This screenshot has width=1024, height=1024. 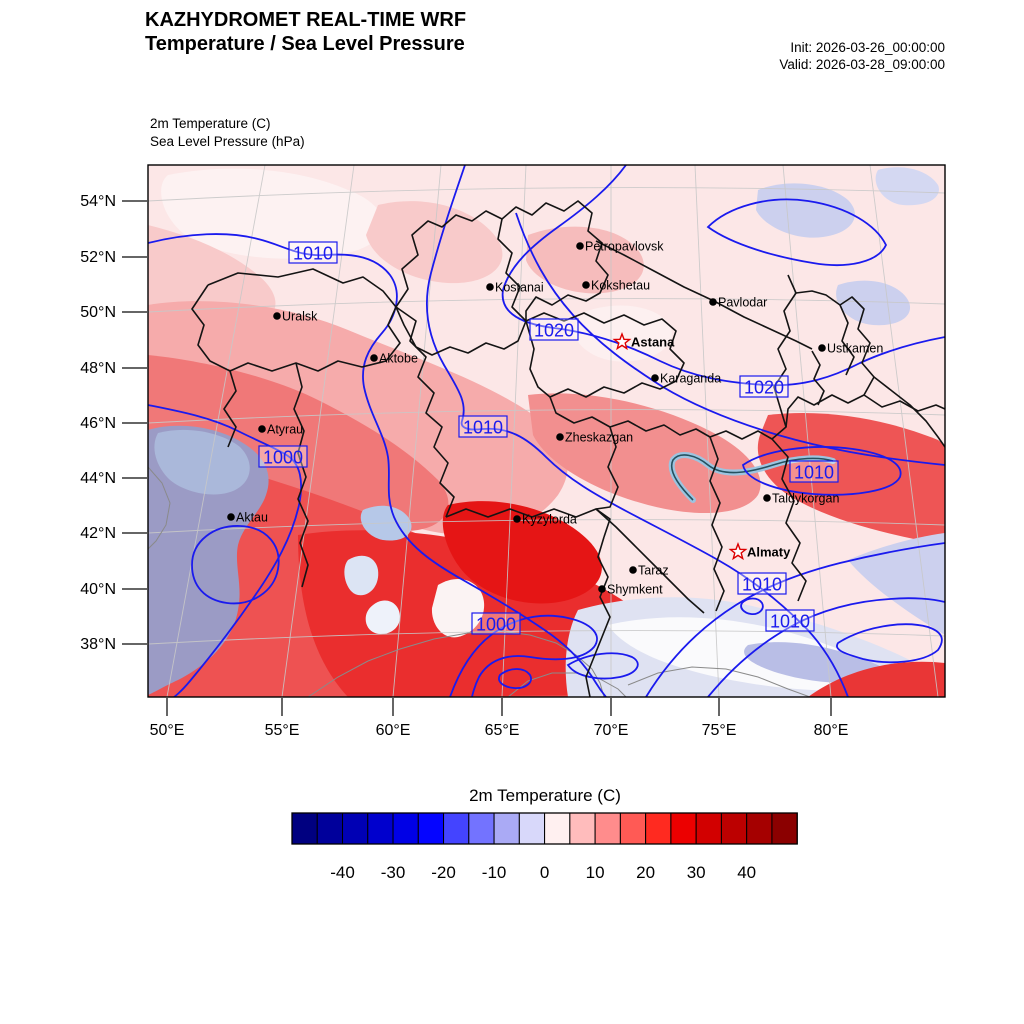 What do you see at coordinates (98, 423) in the screenshot?
I see `lat-tick-label: 46°N` at bounding box center [98, 423].